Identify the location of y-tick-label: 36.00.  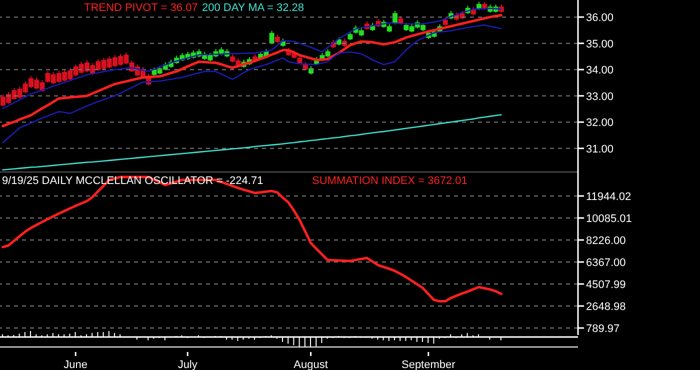
(600, 18).